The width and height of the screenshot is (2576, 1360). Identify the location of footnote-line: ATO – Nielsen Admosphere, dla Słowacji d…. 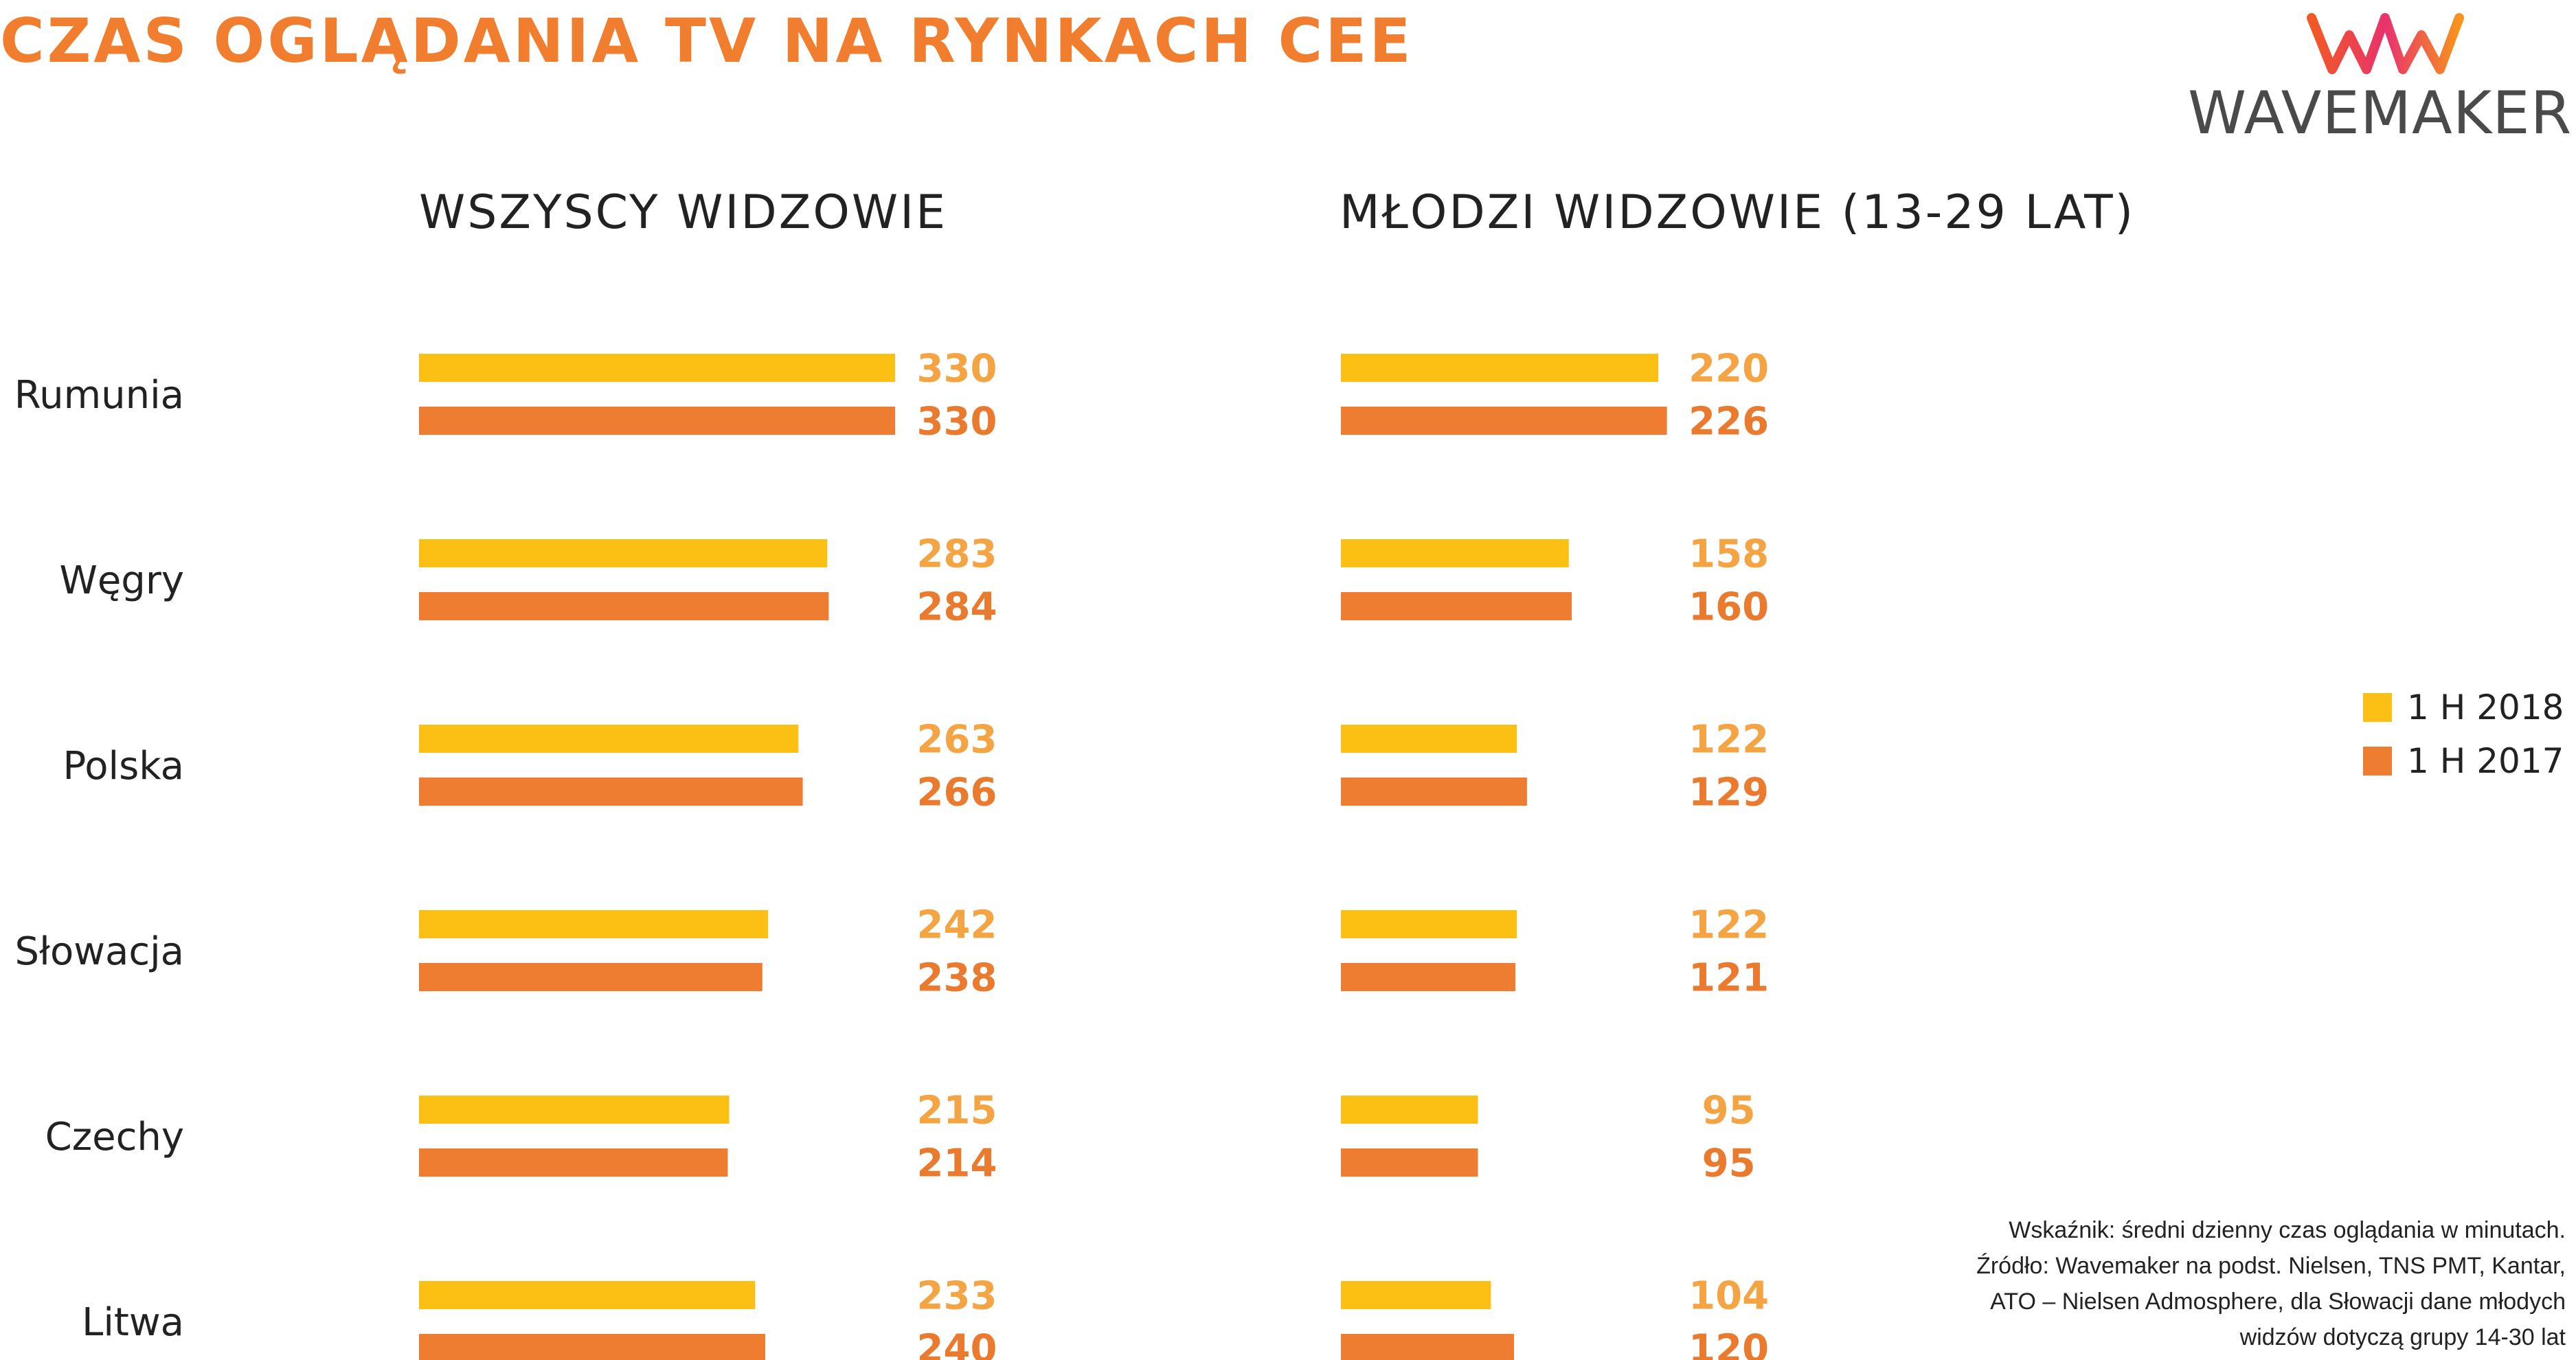
(2278, 1302).